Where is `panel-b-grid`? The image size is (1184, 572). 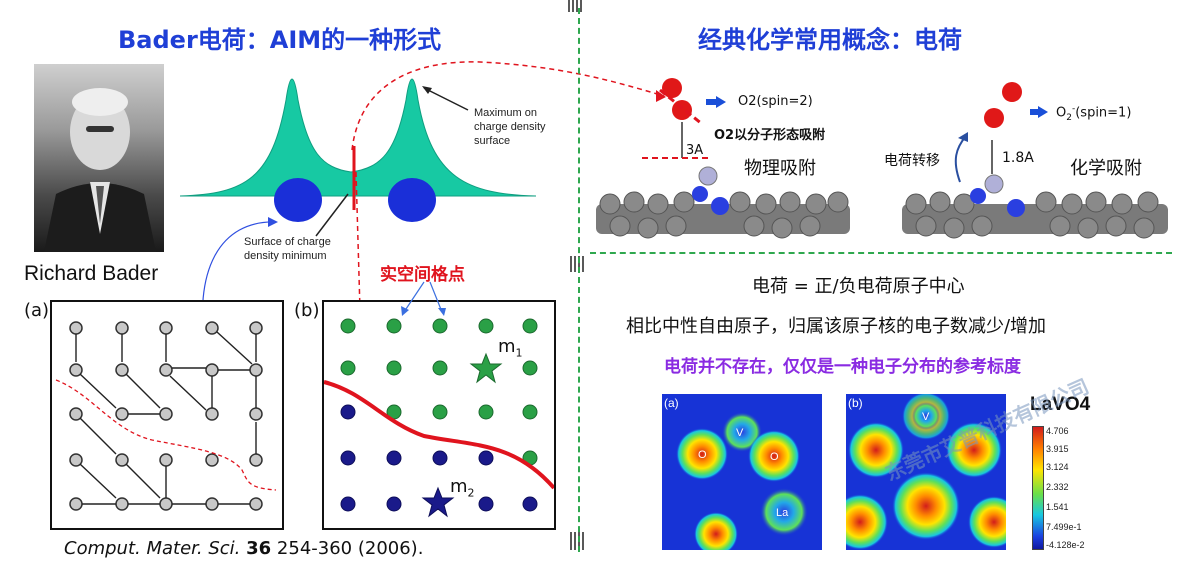 panel-b-grid is located at coordinates (439, 418).